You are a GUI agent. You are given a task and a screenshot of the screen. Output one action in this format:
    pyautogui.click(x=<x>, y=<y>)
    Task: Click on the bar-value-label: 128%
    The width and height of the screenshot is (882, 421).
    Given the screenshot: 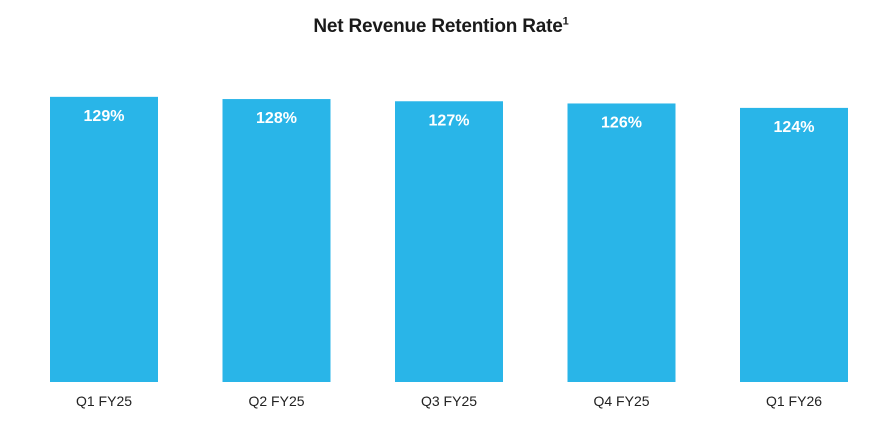 What is the action you would take?
    pyautogui.click(x=276, y=118)
    